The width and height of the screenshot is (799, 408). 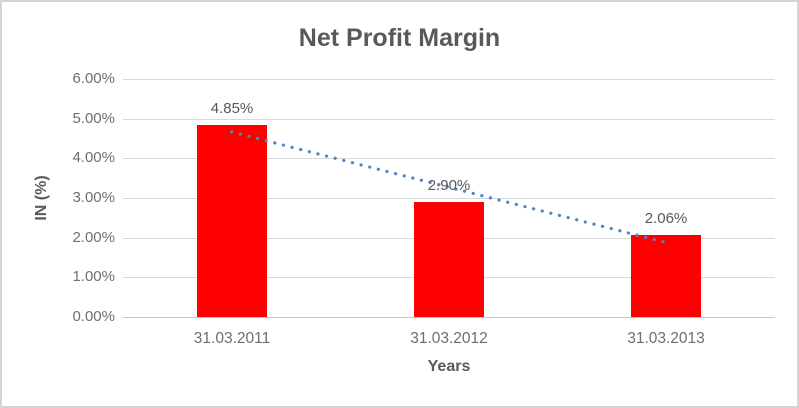 What do you see at coordinates (93, 316) in the screenshot?
I see `y-tick-label: 0.00%` at bounding box center [93, 316].